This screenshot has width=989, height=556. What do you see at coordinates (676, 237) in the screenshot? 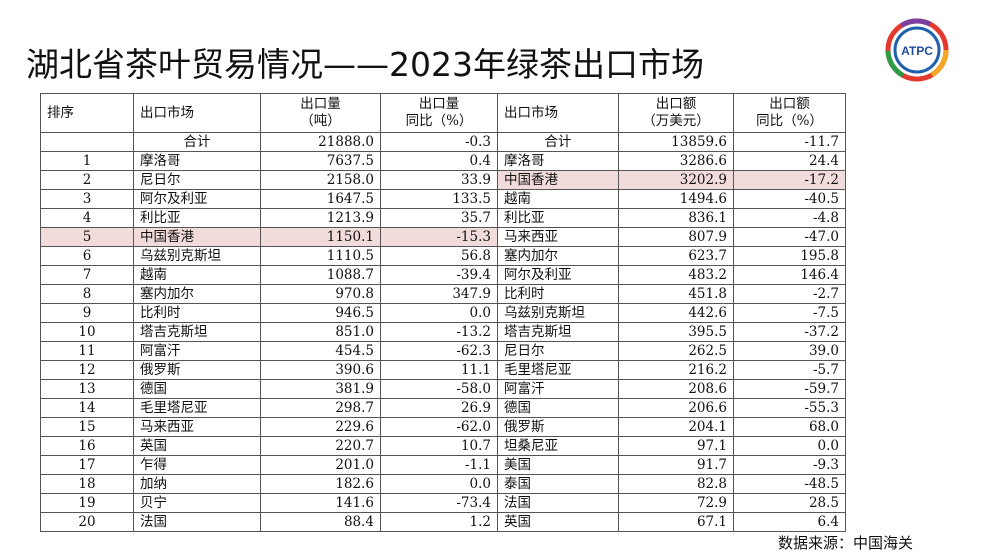
I see `cell: 807.9` at bounding box center [676, 237].